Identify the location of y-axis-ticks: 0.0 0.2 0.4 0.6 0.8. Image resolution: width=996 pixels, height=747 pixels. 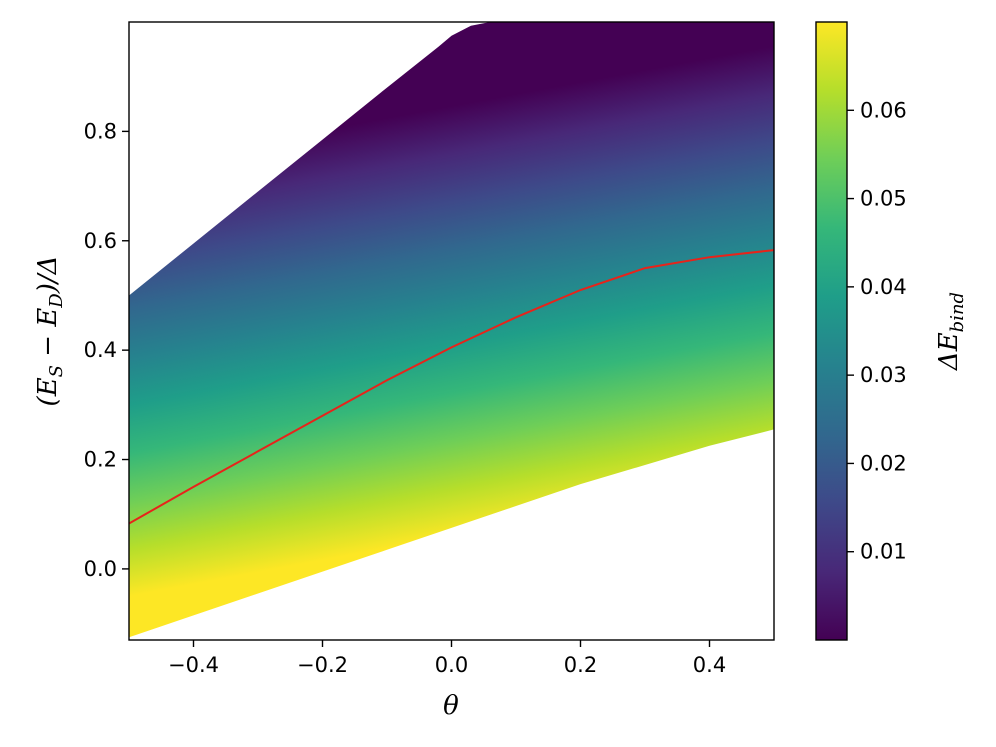
(106, 350).